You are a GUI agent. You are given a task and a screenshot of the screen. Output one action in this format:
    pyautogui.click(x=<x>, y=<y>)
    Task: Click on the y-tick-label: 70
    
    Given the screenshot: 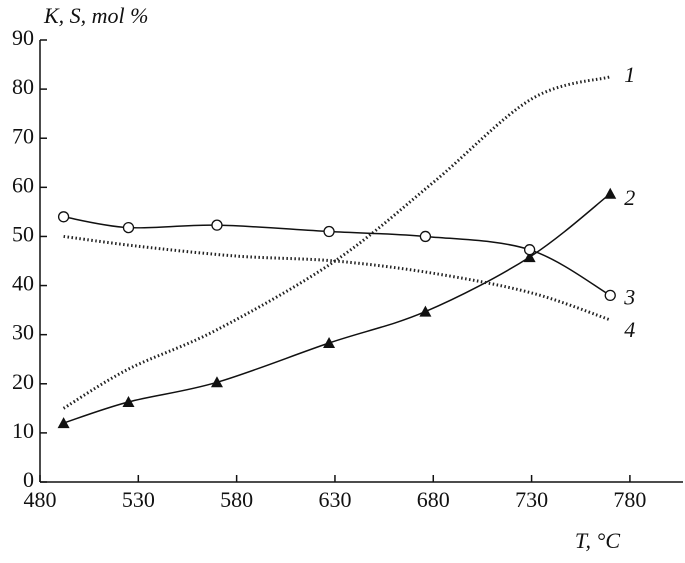 What is the action you would take?
    pyautogui.click(x=23, y=135)
    